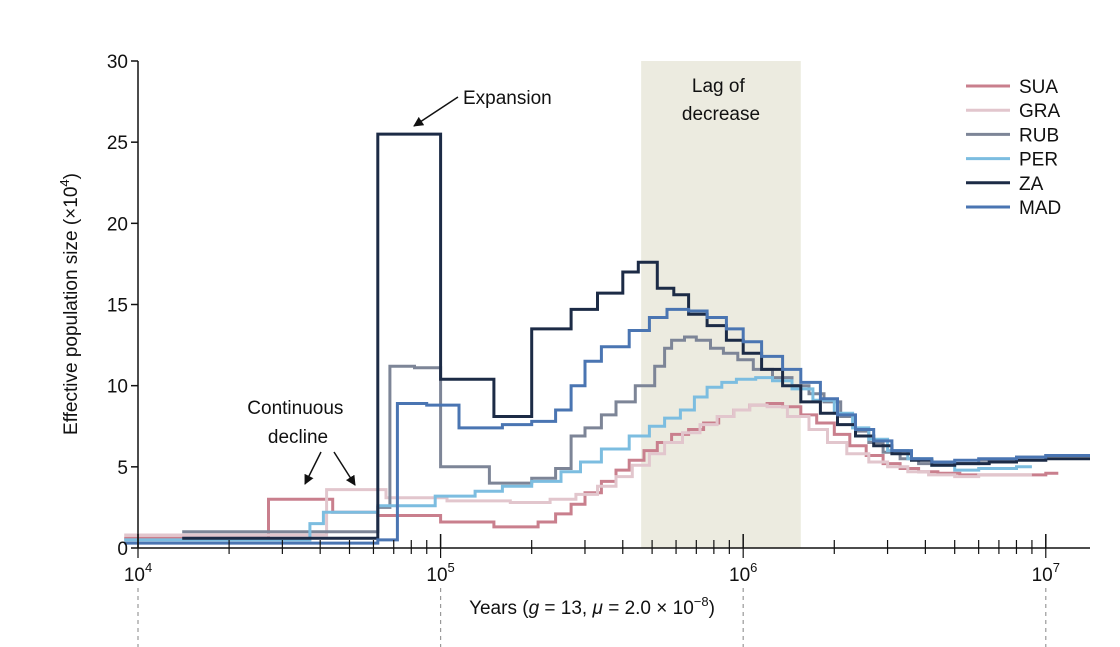  Describe the element at coordinates (122, 549) in the screenshot. I see `y-tick-label: 0` at that location.